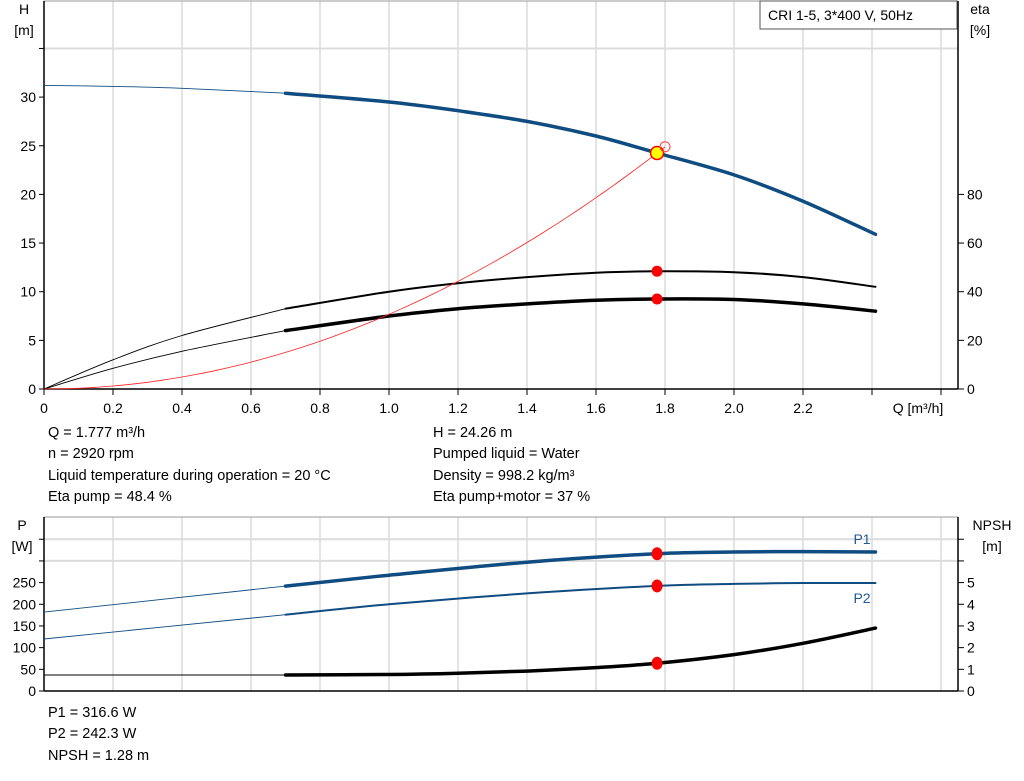 This screenshot has width=1024, height=781. What do you see at coordinates (164, 89) in the screenshot?
I see `curve-head-extrapolated` at bounding box center [164, 89].